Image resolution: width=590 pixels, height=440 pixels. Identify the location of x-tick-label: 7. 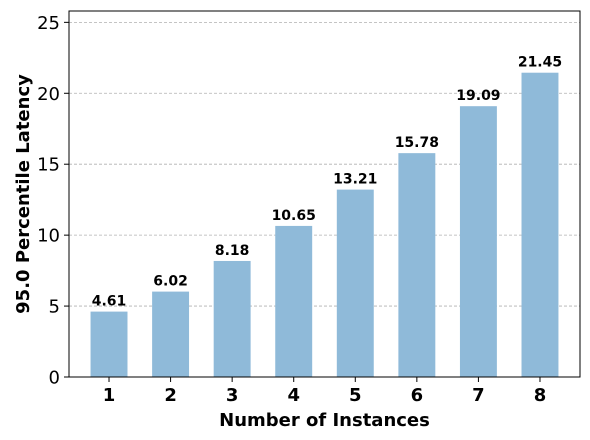
(478, 395).